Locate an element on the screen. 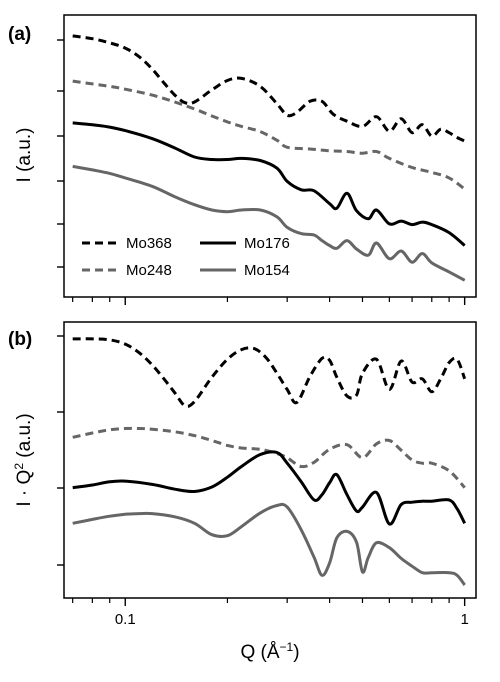 This screenshot has width=500, height=682. legend-label-mo154: Mo154 is located at coordinates (267, 270).